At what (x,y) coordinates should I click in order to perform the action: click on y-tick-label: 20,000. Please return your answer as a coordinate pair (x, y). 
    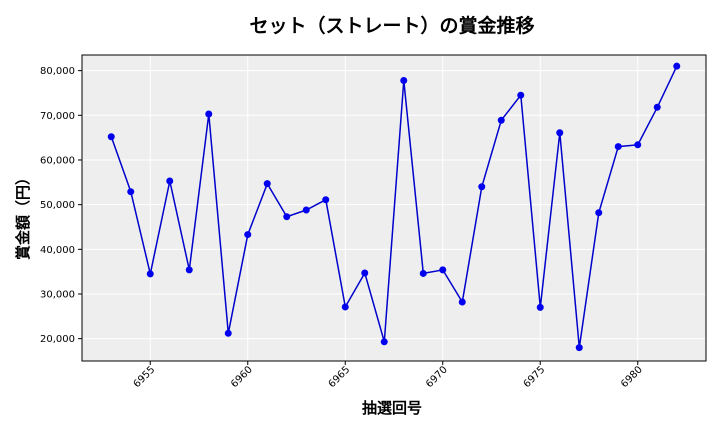
    Looking at the image, I should click on (57, 339).